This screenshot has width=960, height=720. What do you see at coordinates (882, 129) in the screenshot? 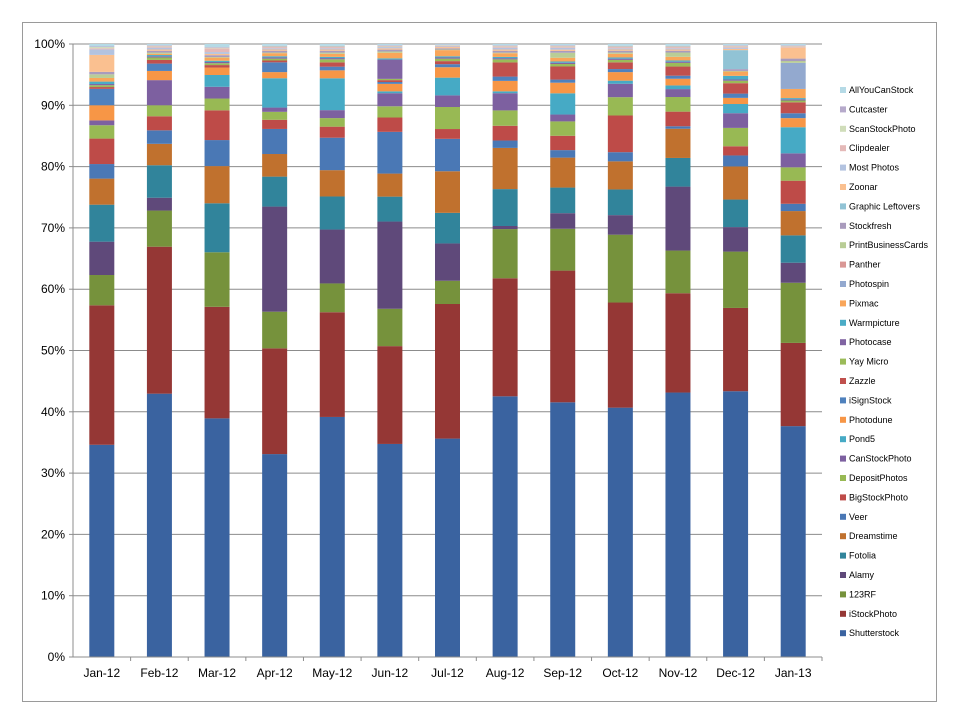
I see `legend-label: ScanStockPhoto` at bounding box center [882, 129].